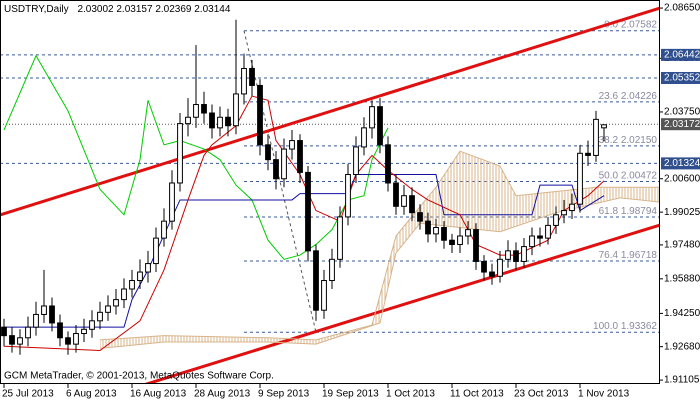  Describe the element at coordinates (682, 178) in the screenshot. I see `y-tick-label: 2.00600` at that location.